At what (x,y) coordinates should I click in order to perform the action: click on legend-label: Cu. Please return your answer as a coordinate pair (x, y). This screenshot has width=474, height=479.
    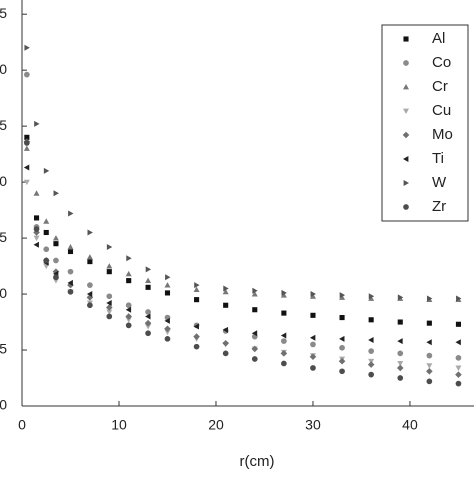
    Looking at the image, I should click on (441, 110).